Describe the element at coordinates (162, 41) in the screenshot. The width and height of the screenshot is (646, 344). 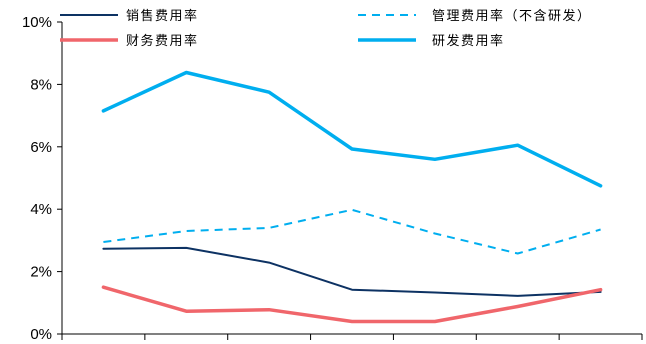
I see `legend-label-2: 财务费用率` at that location.